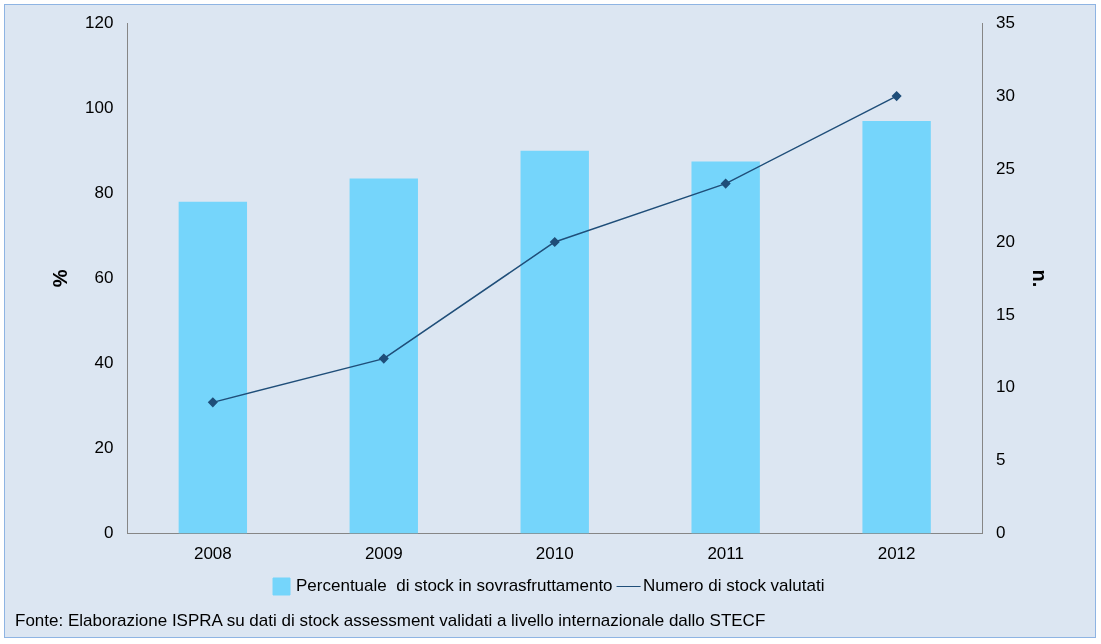 The image size is (1101, 644). I want to click on x-tick-label: 2011, so click(725, 554).